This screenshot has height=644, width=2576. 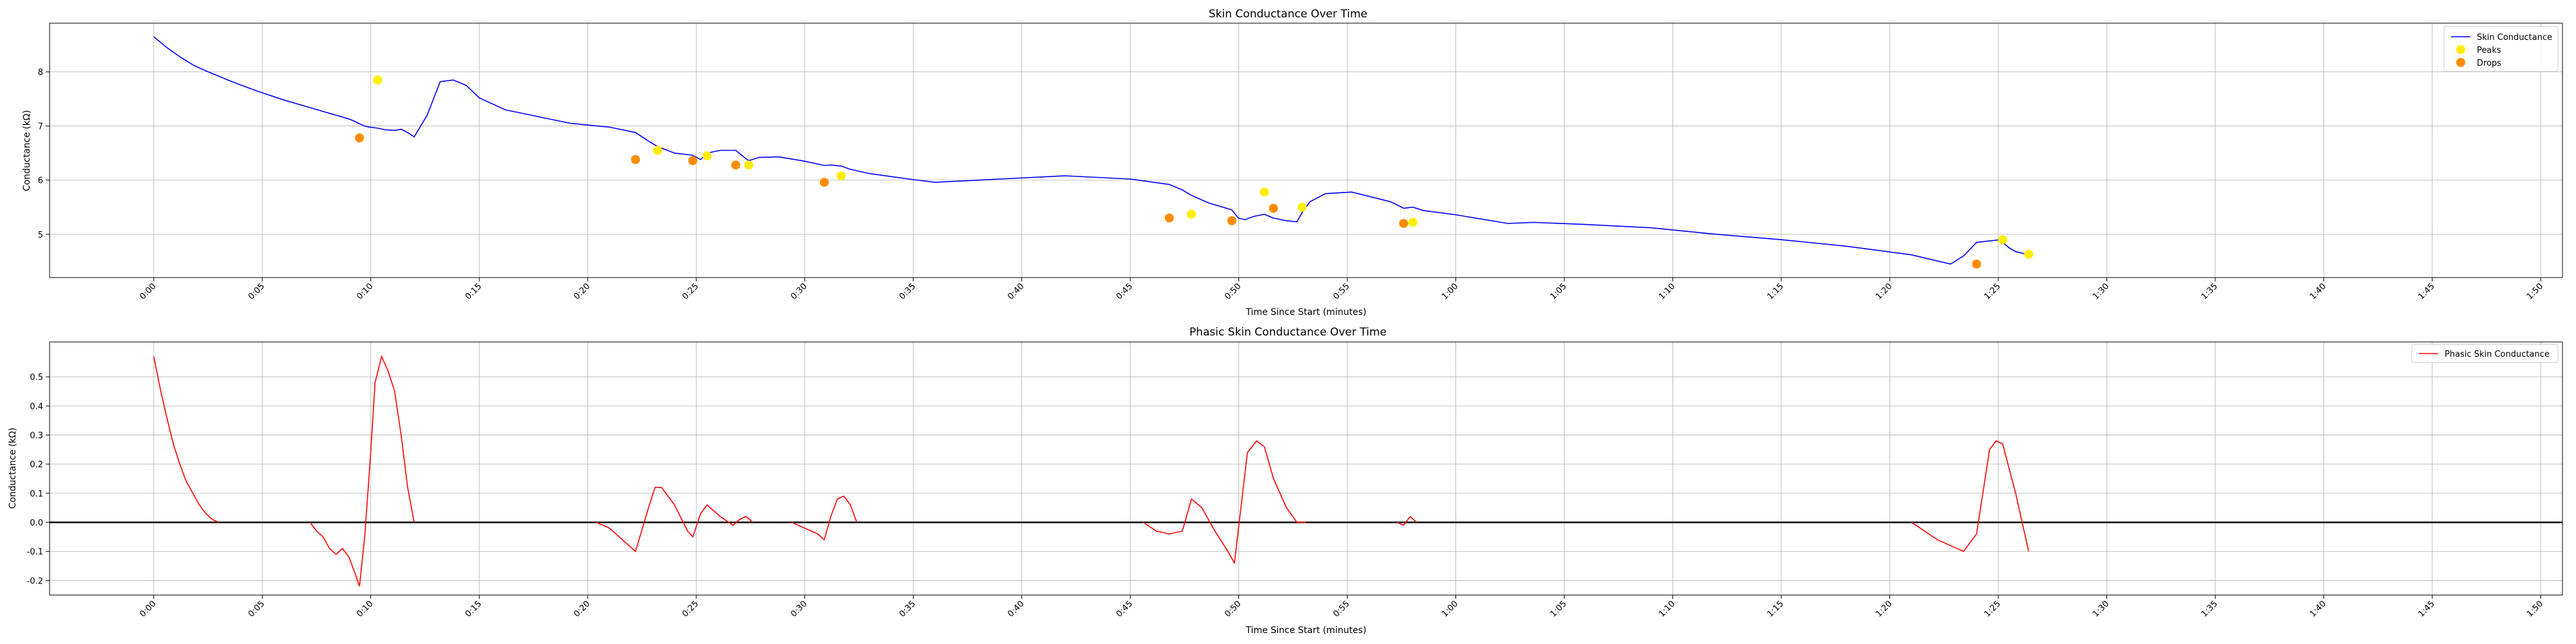 What do you see at coordinates (40, 181) in the screenshot?
I see `y-tick-label: 6` at bounding box center [40, 181].